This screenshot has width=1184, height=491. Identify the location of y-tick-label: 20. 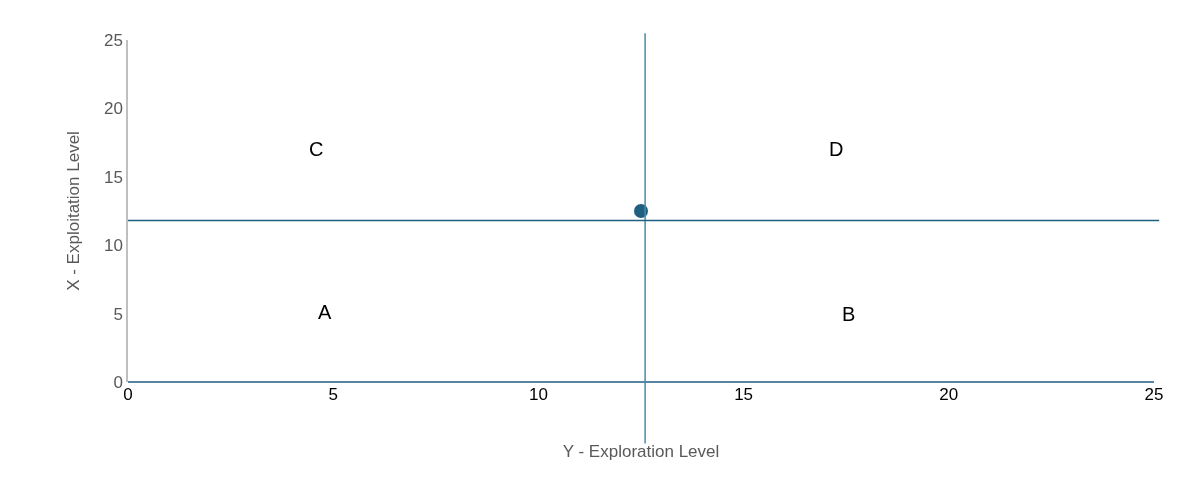
(113, 109).